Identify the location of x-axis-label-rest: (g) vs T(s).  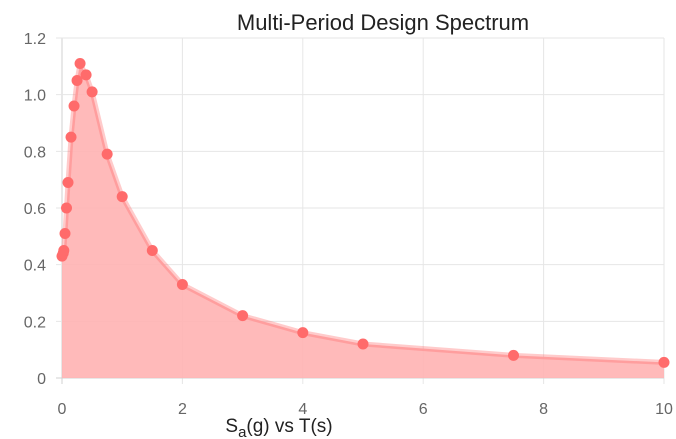
(289, 426).